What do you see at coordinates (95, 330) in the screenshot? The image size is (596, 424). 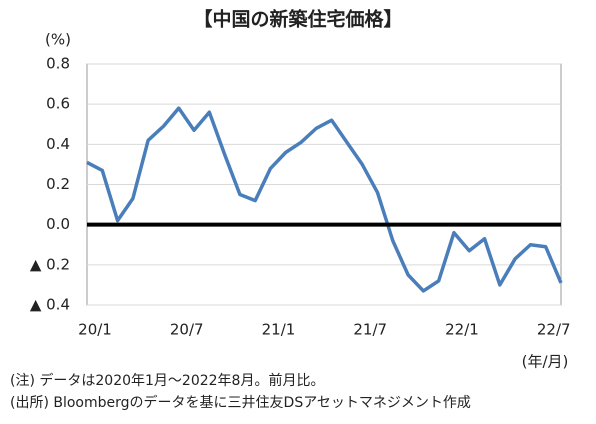 I see `x-tick-label: 20/1` at bounding box center [95, 330].